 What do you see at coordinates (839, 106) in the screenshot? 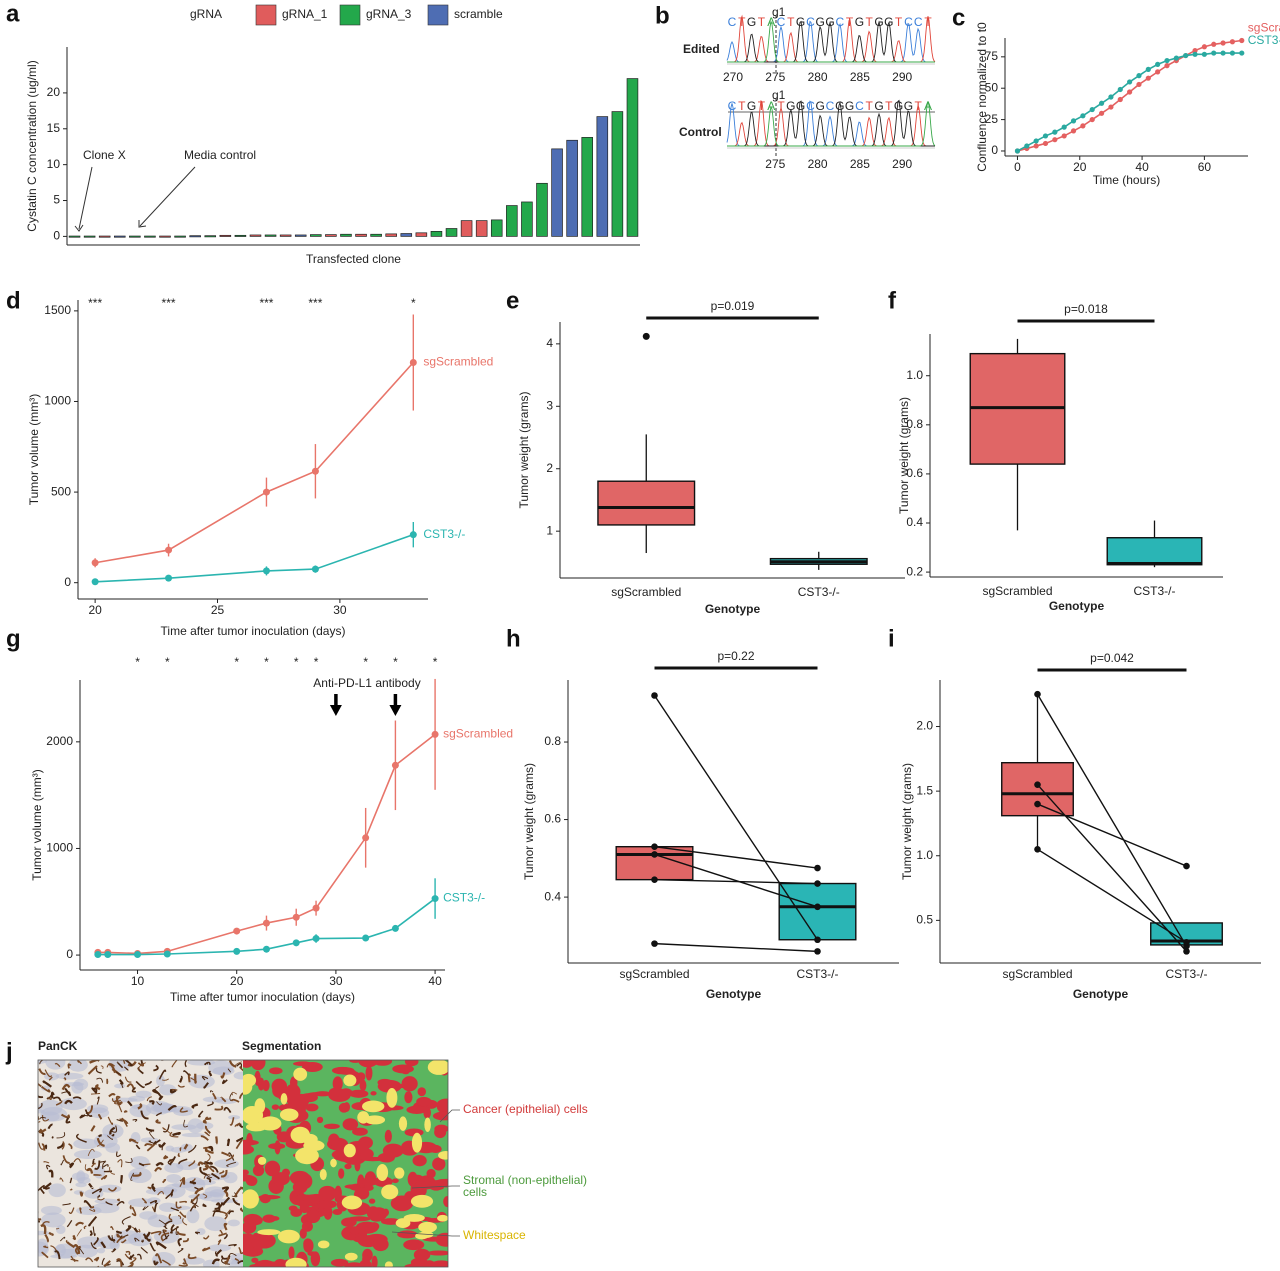
I see `base-letter: G` at bounding box center [839, 106].